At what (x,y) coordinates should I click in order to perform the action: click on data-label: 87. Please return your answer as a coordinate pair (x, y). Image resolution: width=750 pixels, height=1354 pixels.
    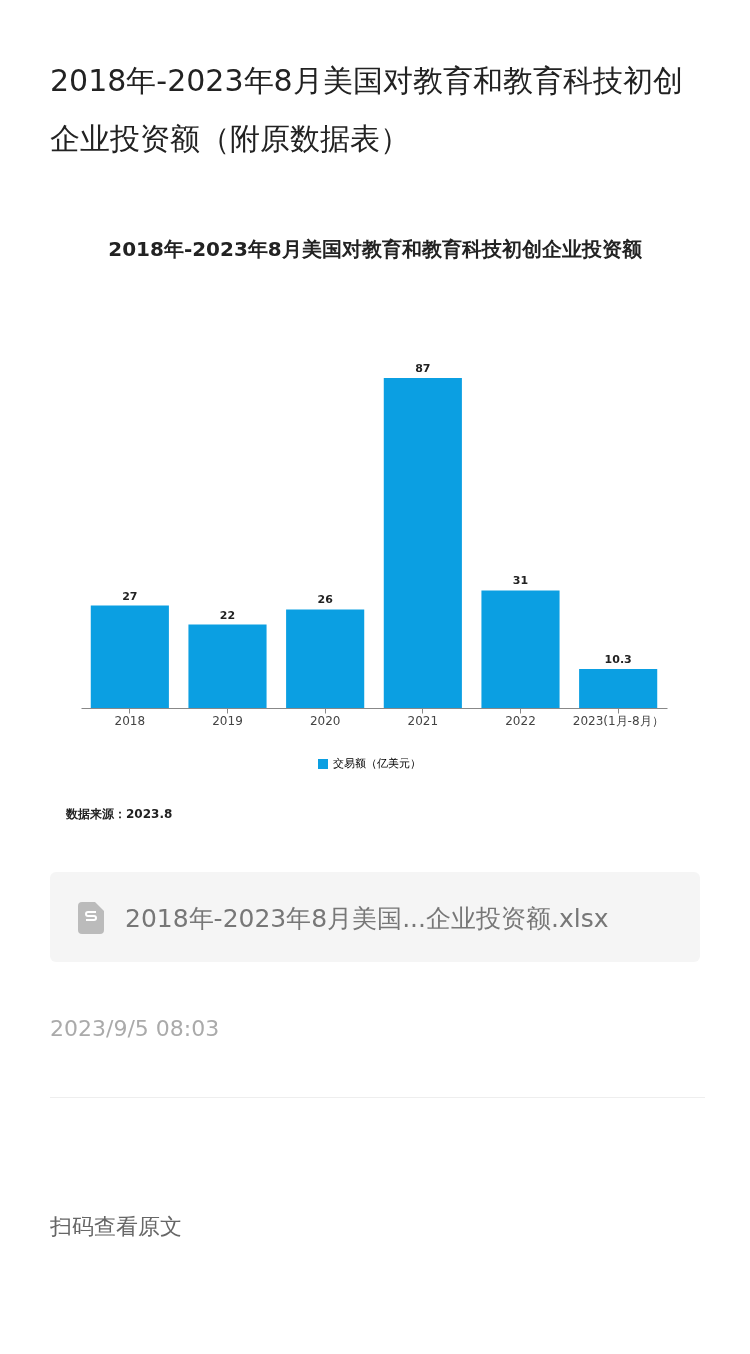
    Looking at the image, I should click on (423, 368).